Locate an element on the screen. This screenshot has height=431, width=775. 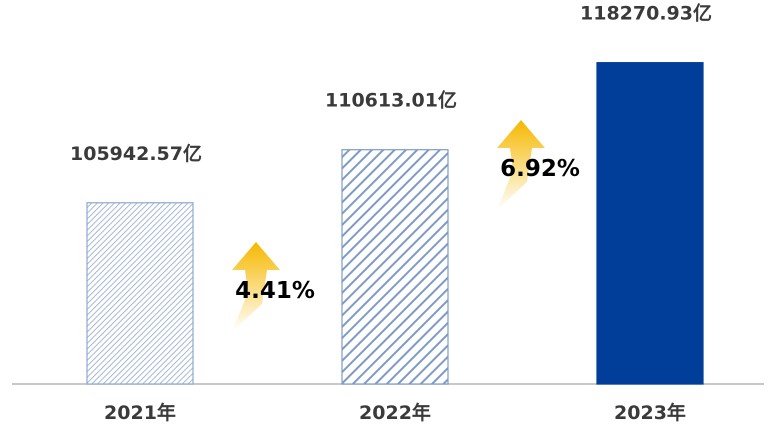
category-label-2023: 2023年 is located at coordinates (650, 412).